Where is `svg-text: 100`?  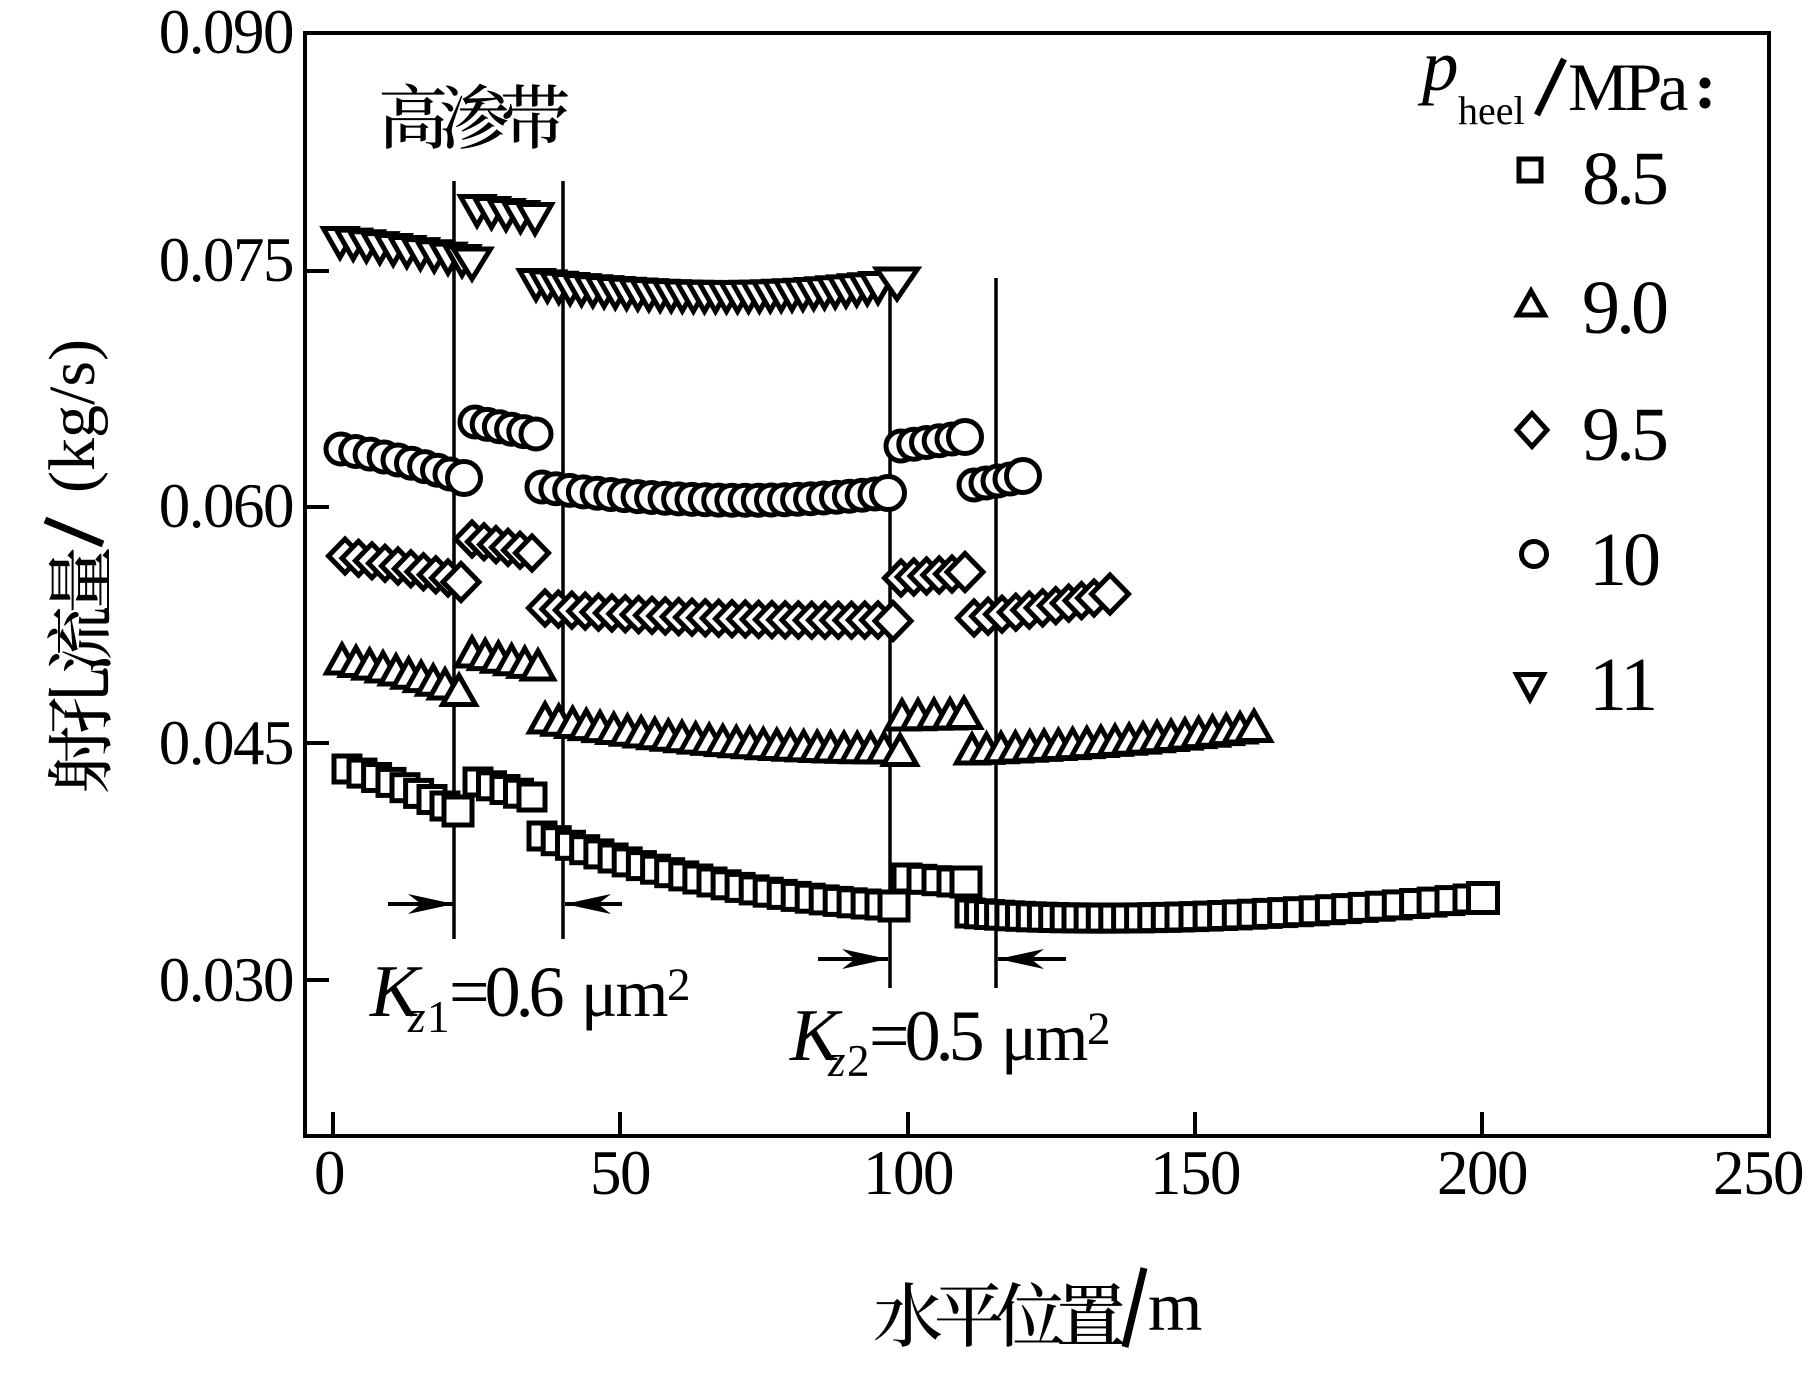
svg-text: 100 is located at coordinates (908, 1173).